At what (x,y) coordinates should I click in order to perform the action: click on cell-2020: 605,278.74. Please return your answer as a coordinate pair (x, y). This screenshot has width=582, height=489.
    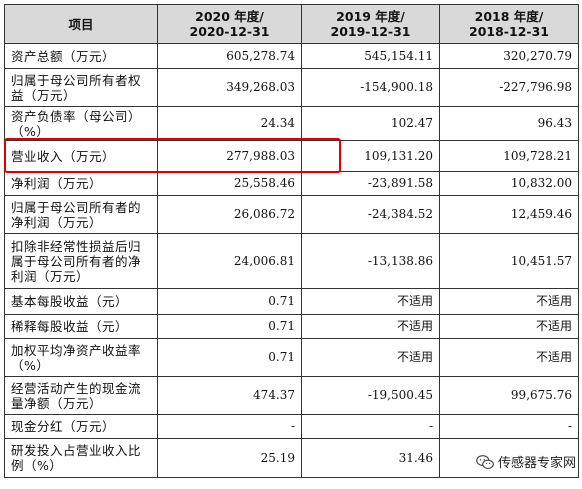
    Looking at the image, I should click on (229, 56).